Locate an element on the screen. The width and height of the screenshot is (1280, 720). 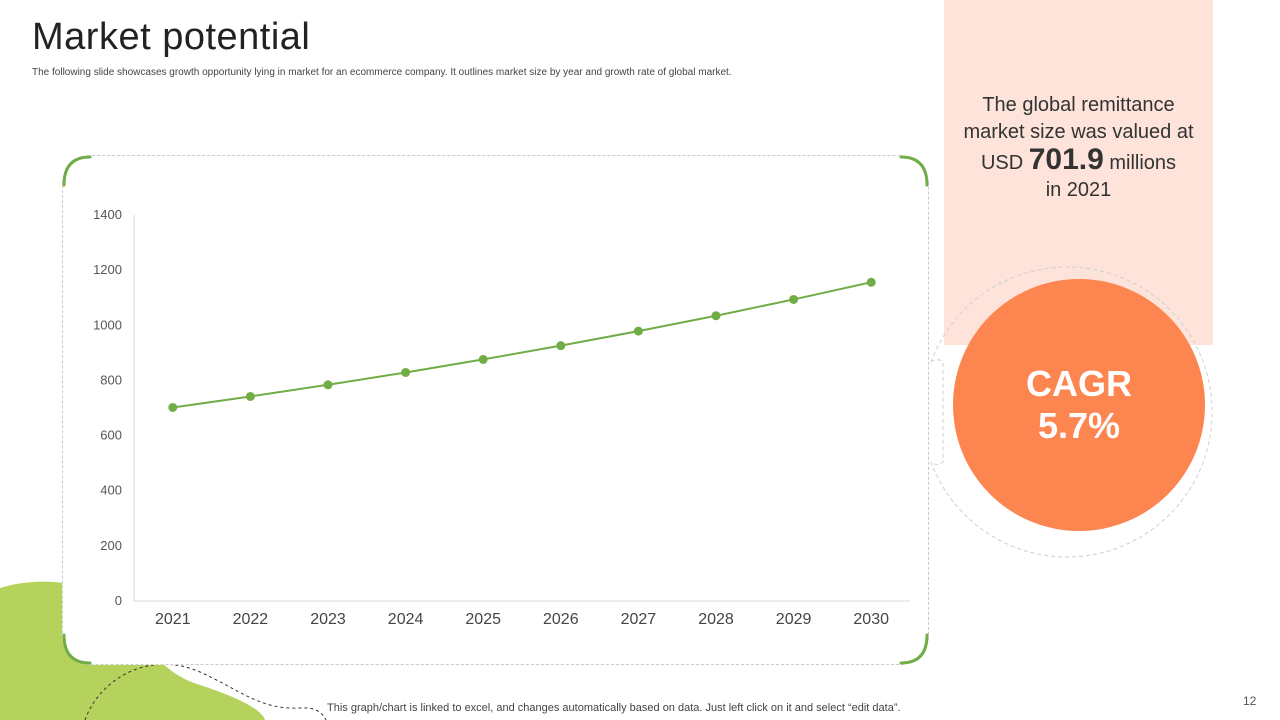
cagr-circle: CAGR 5.7% is located at coordinates (1079, 405).